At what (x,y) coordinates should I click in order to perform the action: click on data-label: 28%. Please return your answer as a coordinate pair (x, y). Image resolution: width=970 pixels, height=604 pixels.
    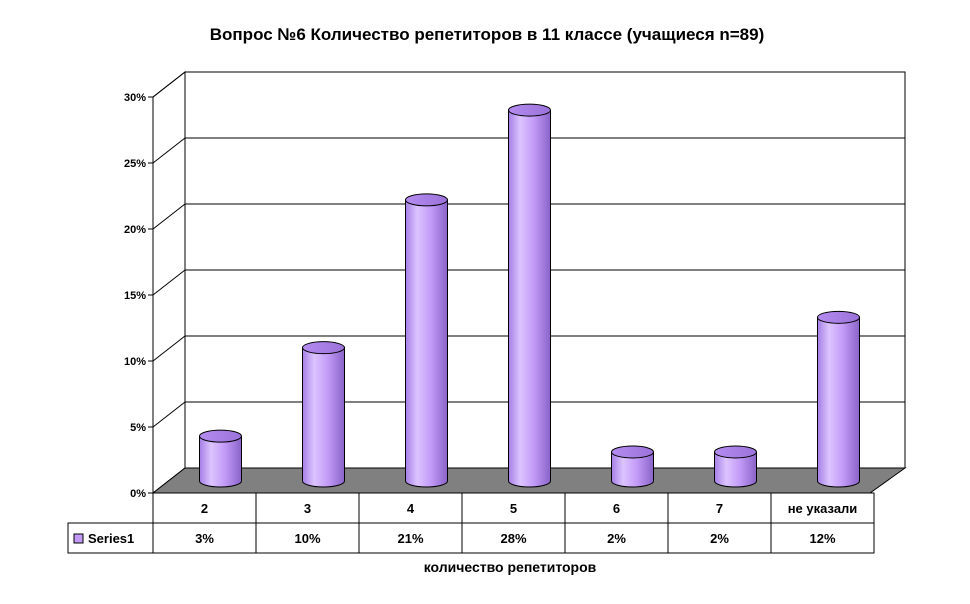
    Looking at the image, I should click on (513, 538).